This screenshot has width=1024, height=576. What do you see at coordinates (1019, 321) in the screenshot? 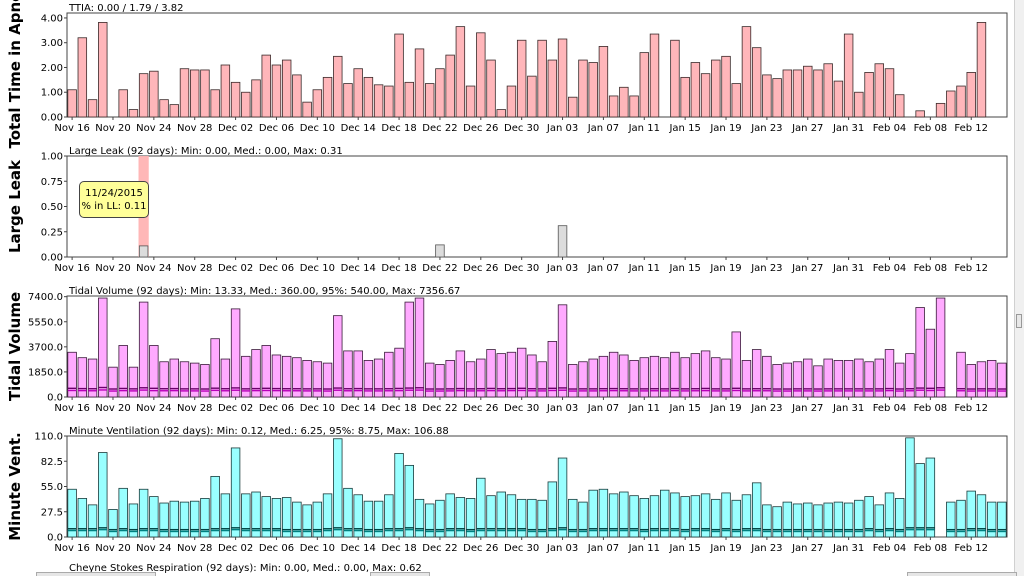
I see `right-scroll-handle` at bounding box center [1019, 321].